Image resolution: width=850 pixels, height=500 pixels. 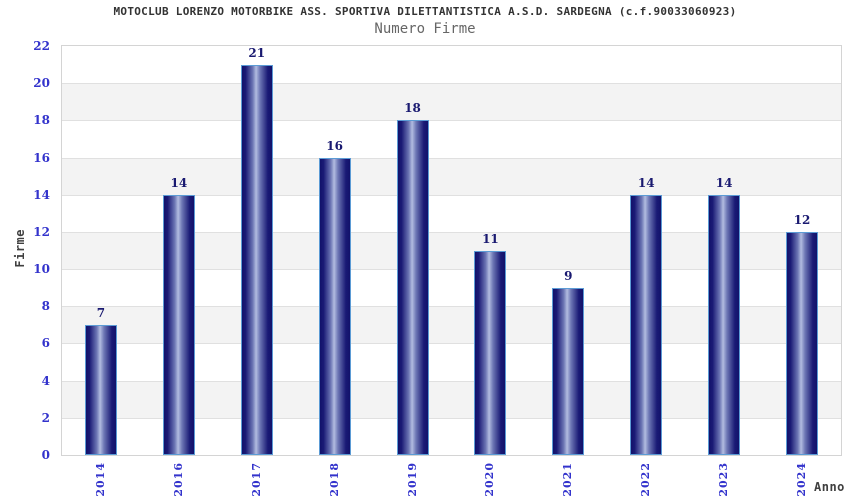 I want to click on x-tick-label: 2024, so click(x=802, y=479).